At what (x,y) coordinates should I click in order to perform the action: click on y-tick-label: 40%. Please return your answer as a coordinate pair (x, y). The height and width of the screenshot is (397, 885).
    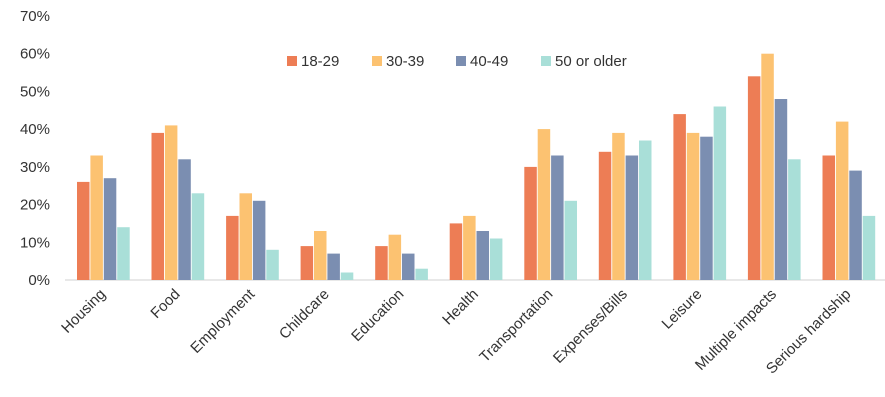
    Looking at the image, I should click on (35, 129).